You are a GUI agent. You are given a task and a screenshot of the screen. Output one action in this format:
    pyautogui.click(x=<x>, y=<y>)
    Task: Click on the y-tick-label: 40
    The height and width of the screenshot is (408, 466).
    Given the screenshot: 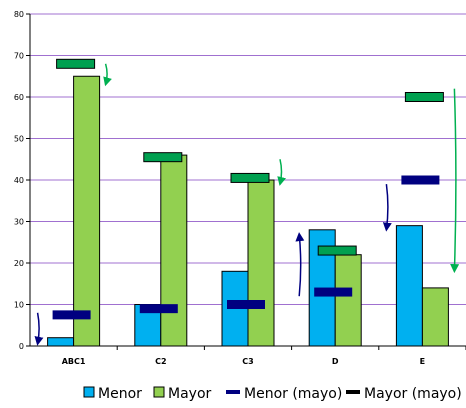 What is the action you would take?
    pyautogui.click(x=19, y=180)
    